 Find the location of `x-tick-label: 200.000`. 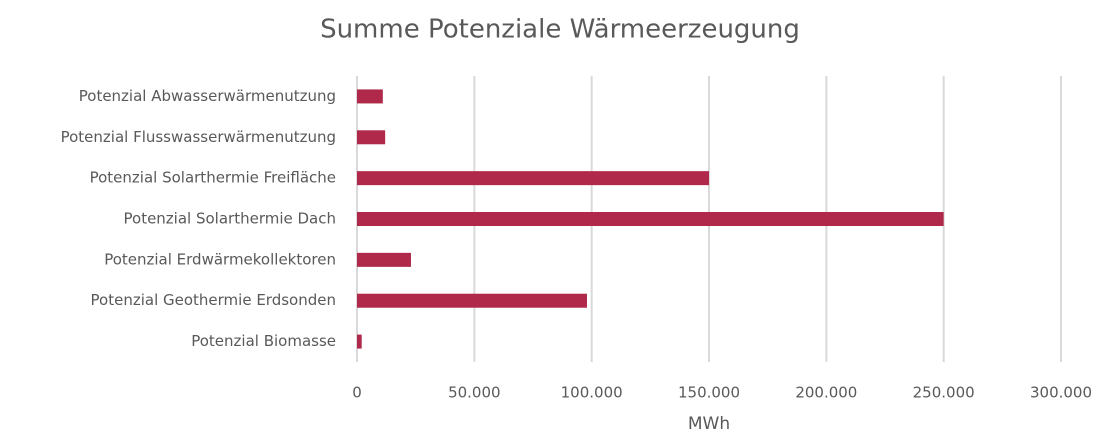

x-tick-label: 200.000 is located at coordinates (826, 393).